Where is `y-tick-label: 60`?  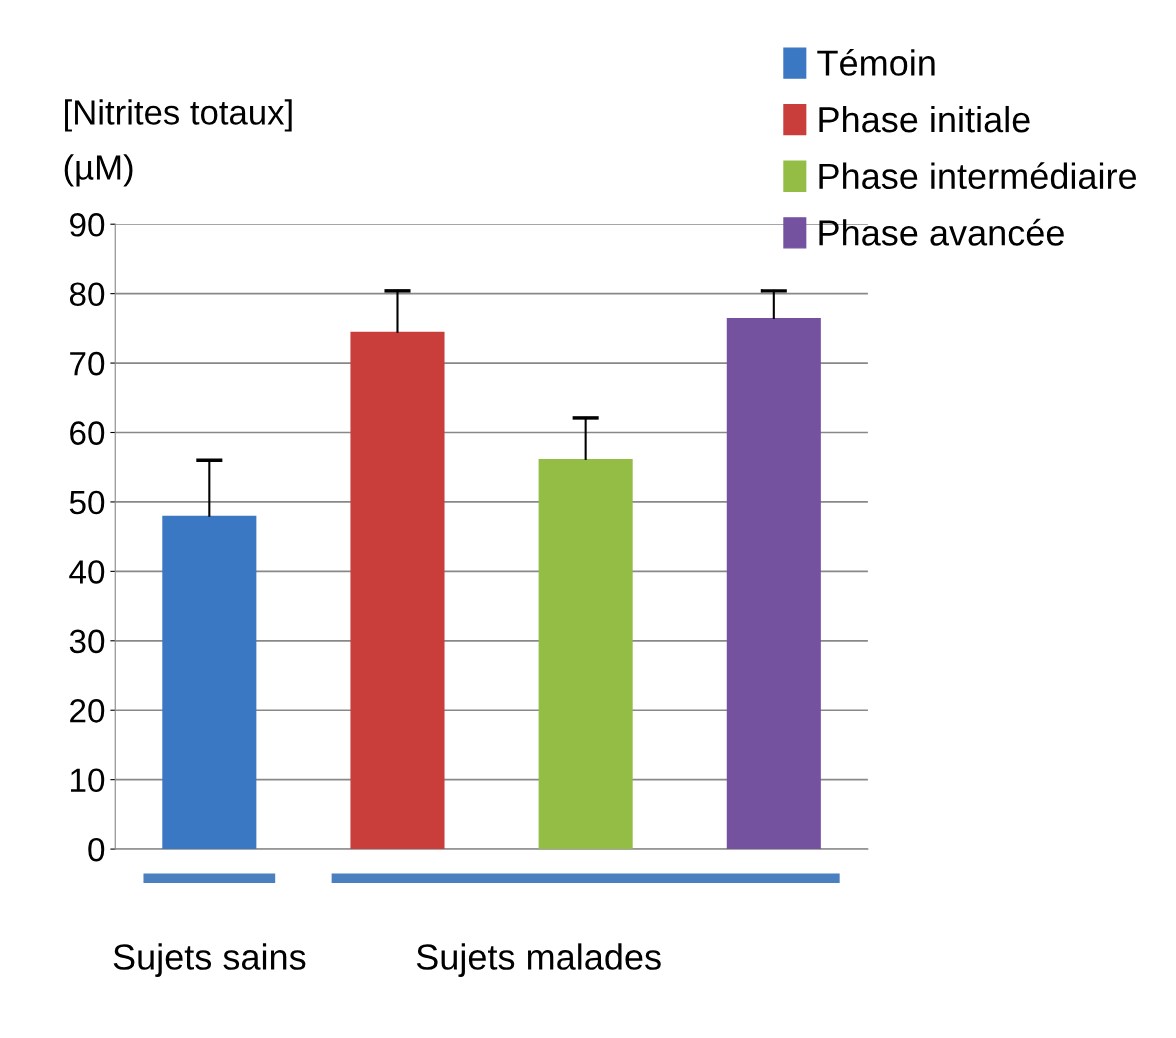
y-tick-label: 60 is located at coordinates (87, 433).